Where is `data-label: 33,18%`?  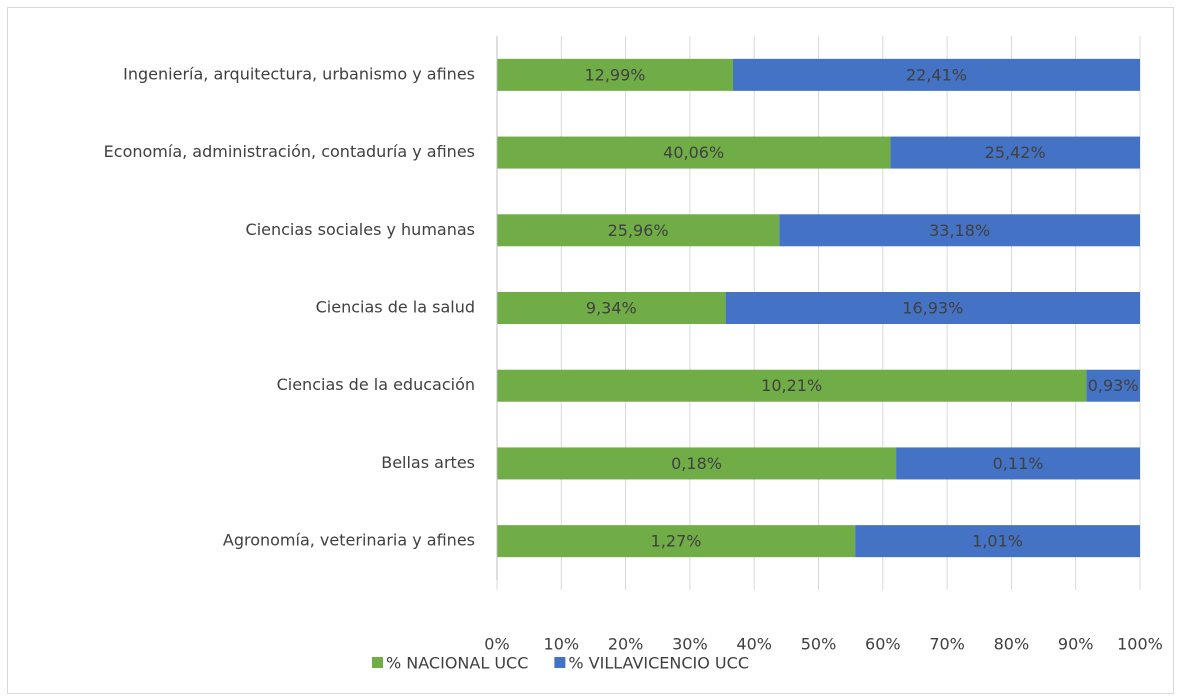 data-label: 33,18% is located at coordinates (959, 230).